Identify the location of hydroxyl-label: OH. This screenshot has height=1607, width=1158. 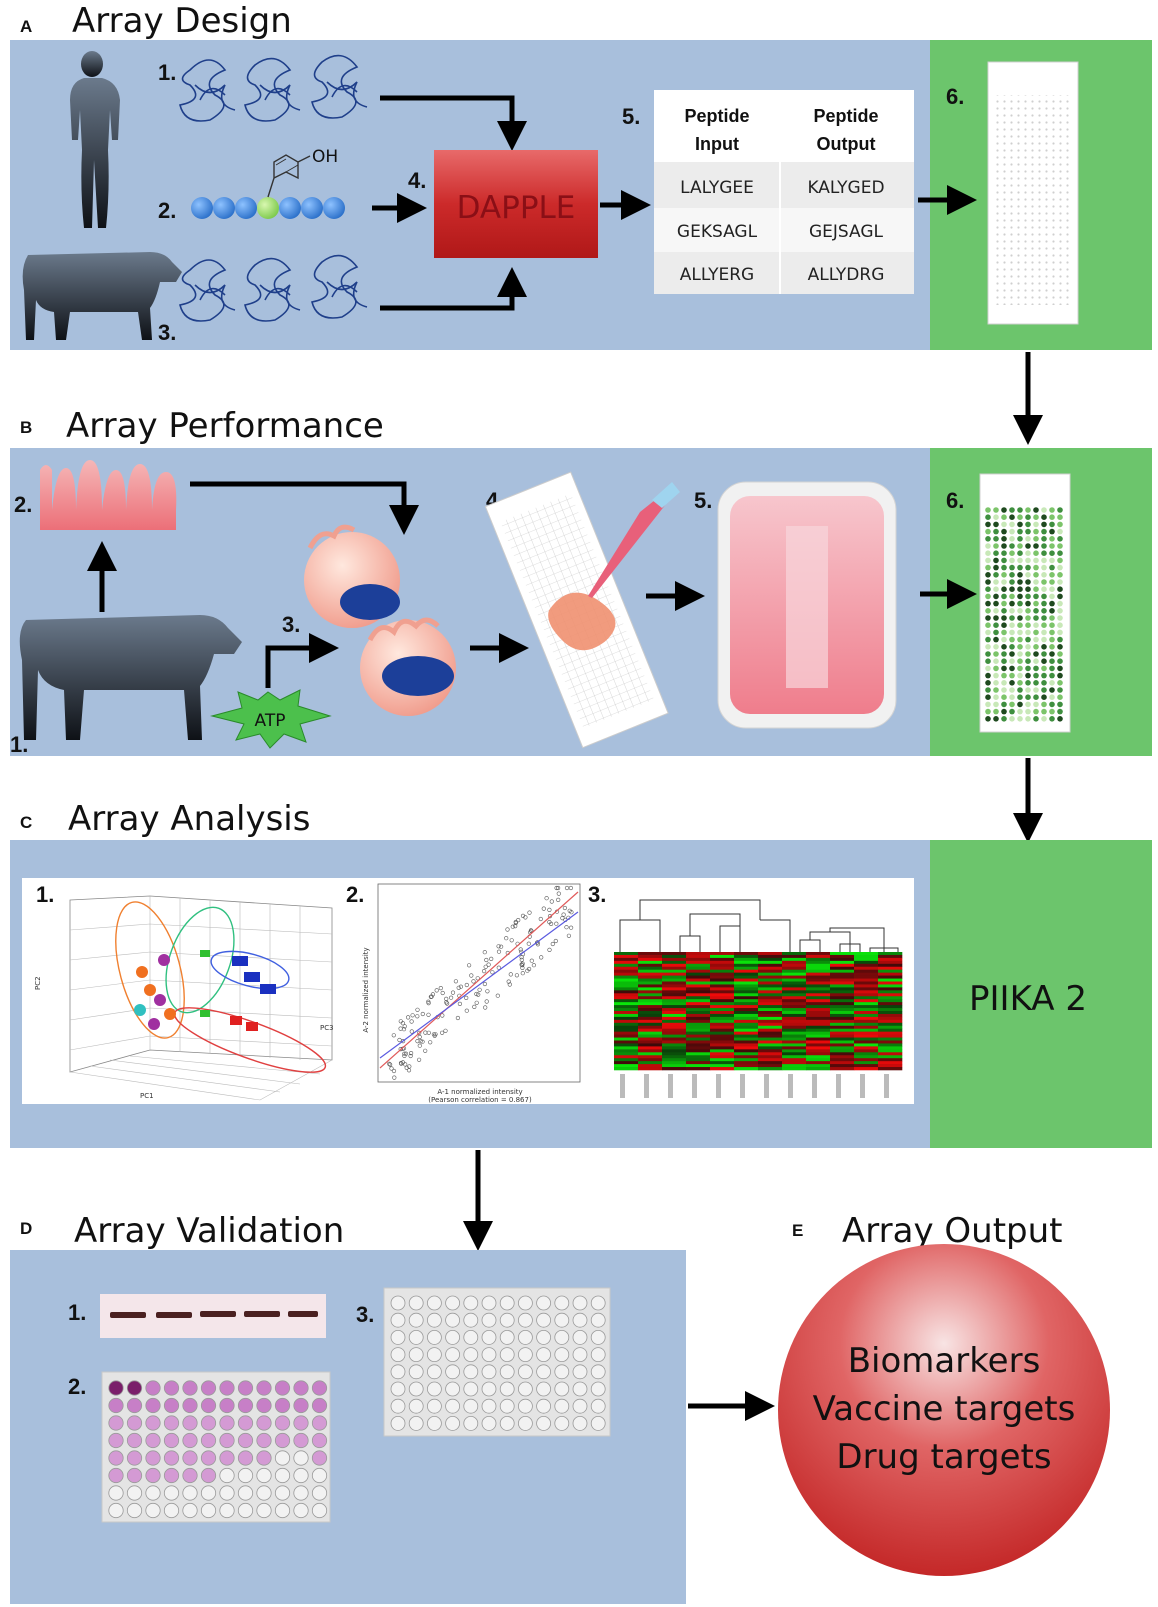
(325, 157).